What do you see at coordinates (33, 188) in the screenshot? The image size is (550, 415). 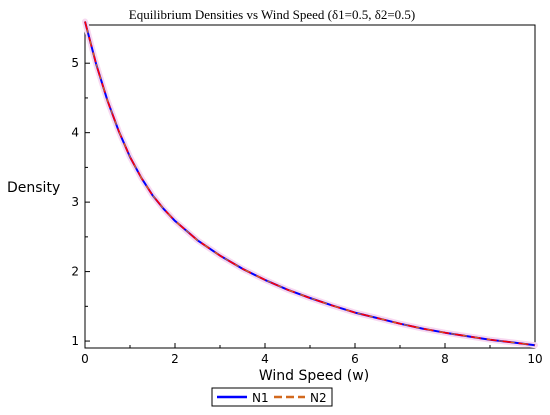 I see `y-axis-label: Density` at bounding box center [33, 188].